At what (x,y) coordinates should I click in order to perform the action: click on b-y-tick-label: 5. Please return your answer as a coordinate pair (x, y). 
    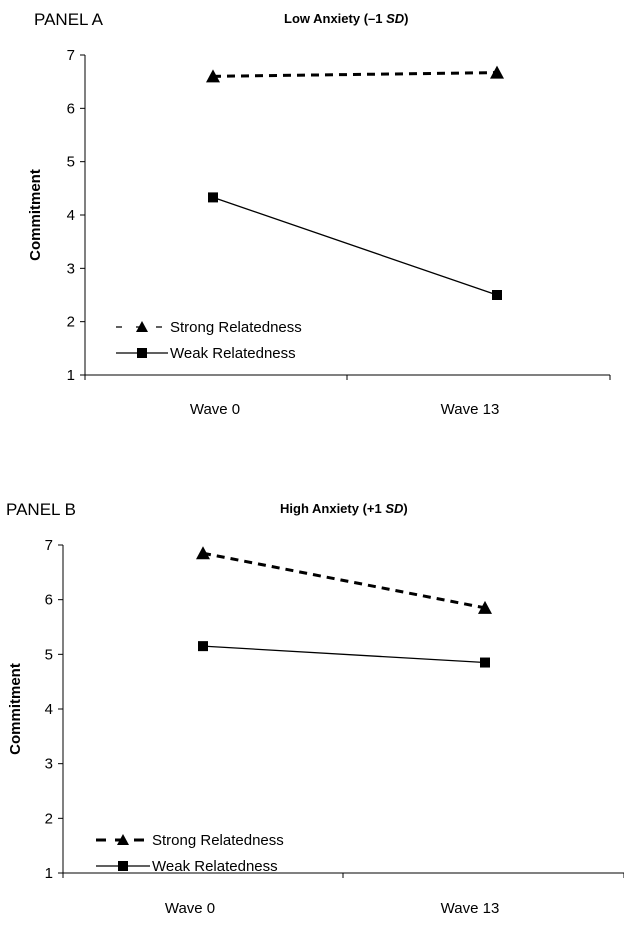
    Looking at the image, I should click on (49, 654).